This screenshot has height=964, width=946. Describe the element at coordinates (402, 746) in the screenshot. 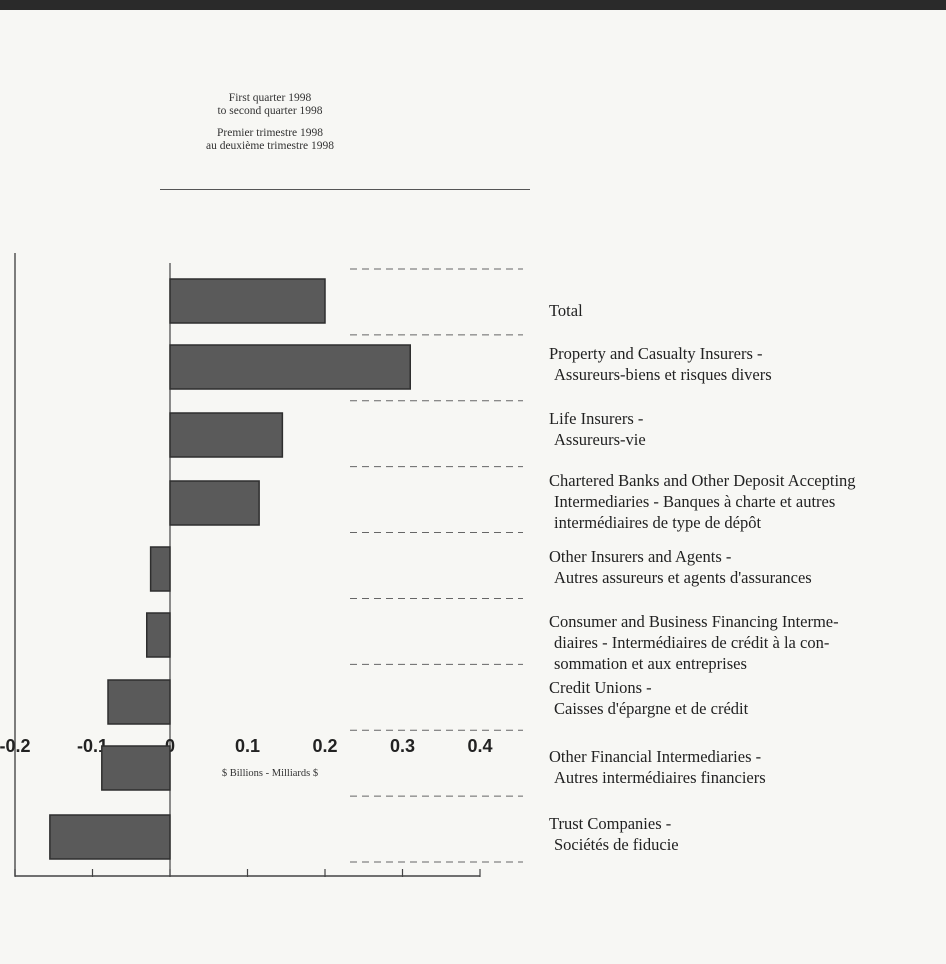

I see `x-tick-label: 0.3` at that location.